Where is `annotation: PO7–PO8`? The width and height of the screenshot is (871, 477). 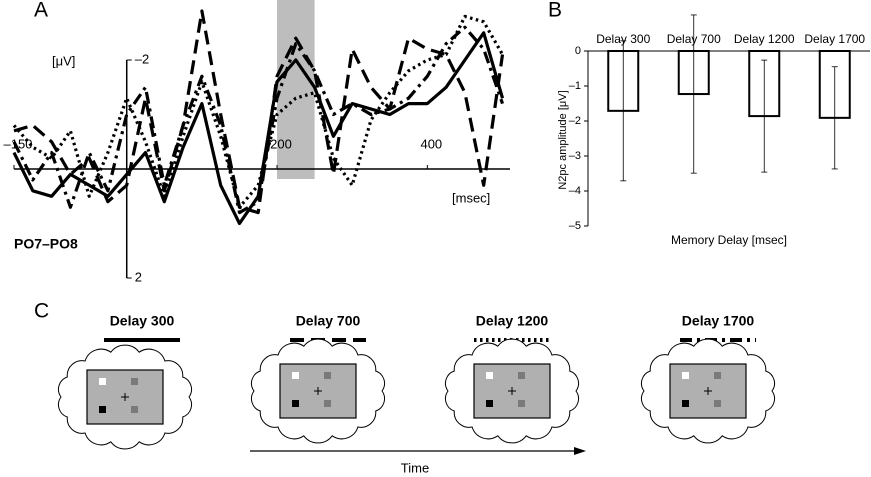 annotation: PO7–PO8 is located at coordinates (46, 244).